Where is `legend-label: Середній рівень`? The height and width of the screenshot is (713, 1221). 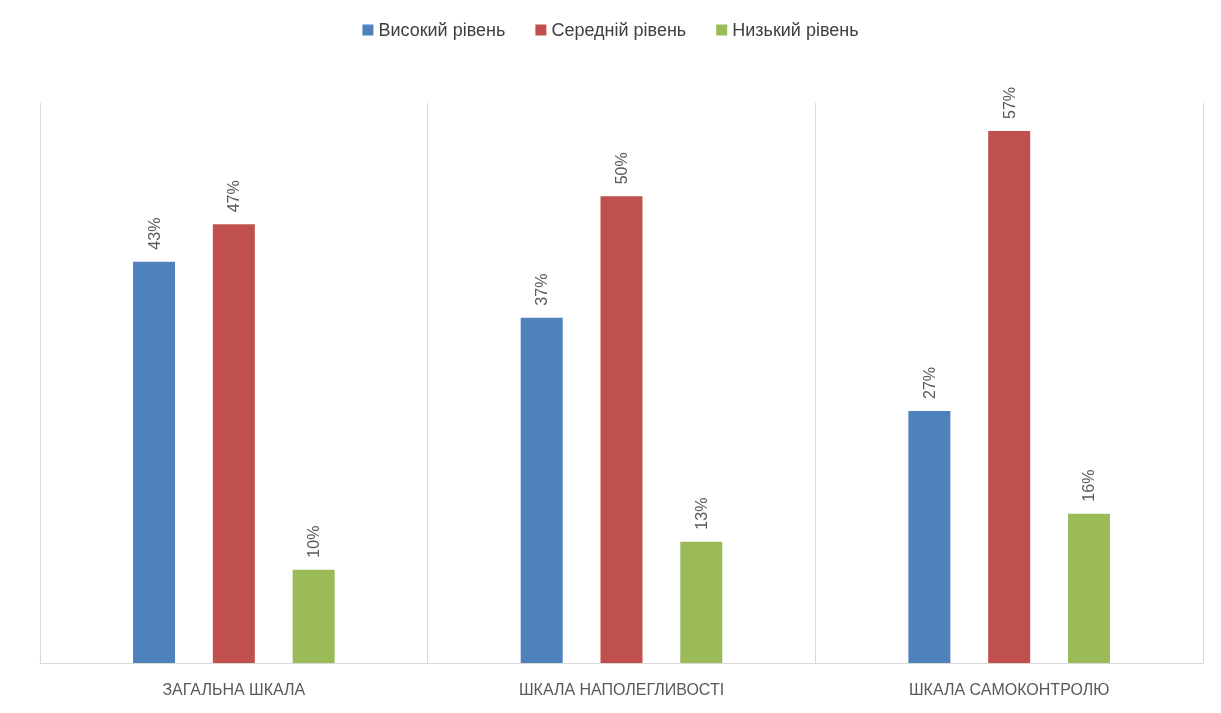
legend-label: Середній рівень is located at coordinates (619, 30).